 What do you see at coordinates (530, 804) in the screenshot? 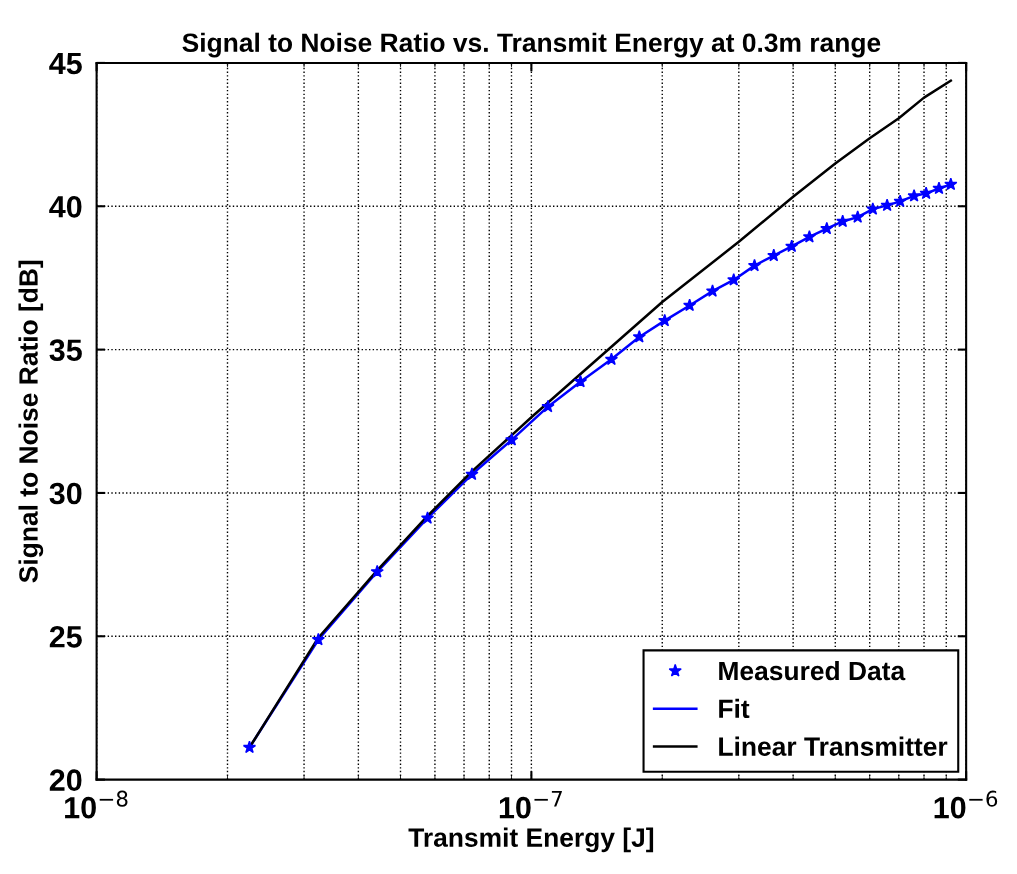
I see `x-tick-label: 10$^{−7}$` at bounding box center [530, 804].